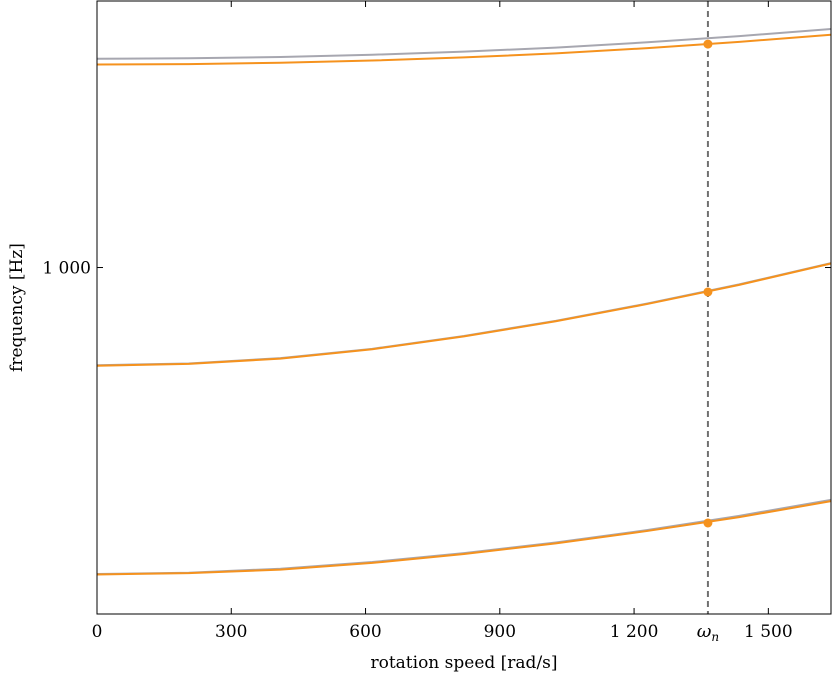 This screenshot has width=832, height=679. Describe the element at coordinates (365, 632) in the screenshot. I see `x-tick-label: 600` at that location.